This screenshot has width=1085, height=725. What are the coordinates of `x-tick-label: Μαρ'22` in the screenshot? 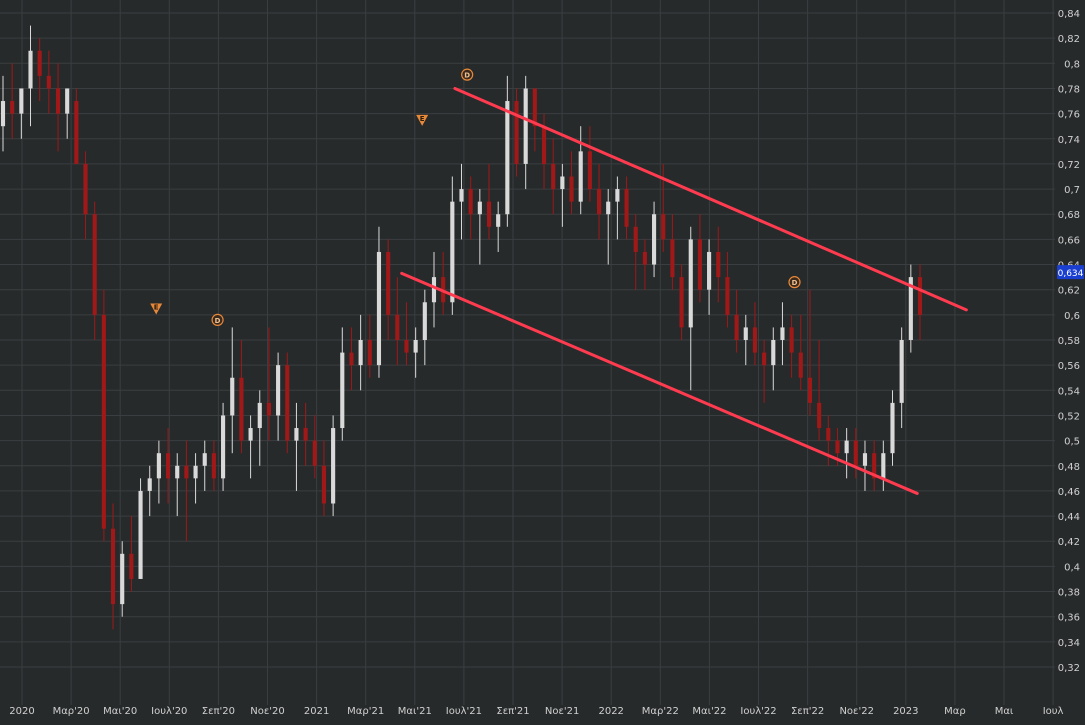 It's located at (660, 711).